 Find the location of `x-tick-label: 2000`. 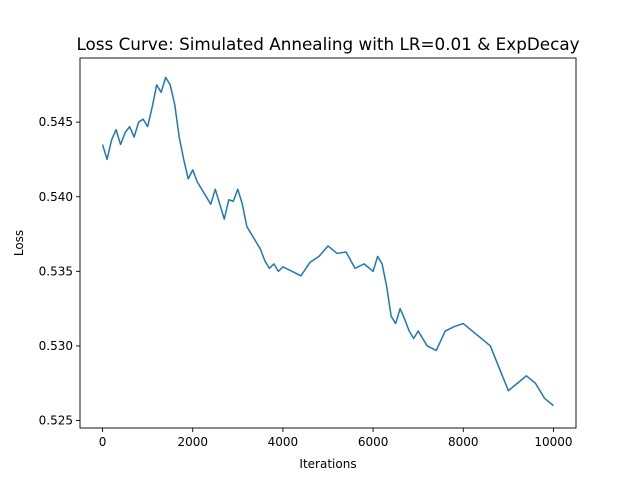

x-tick-label: 2000 is located at coordinates (192, 442).